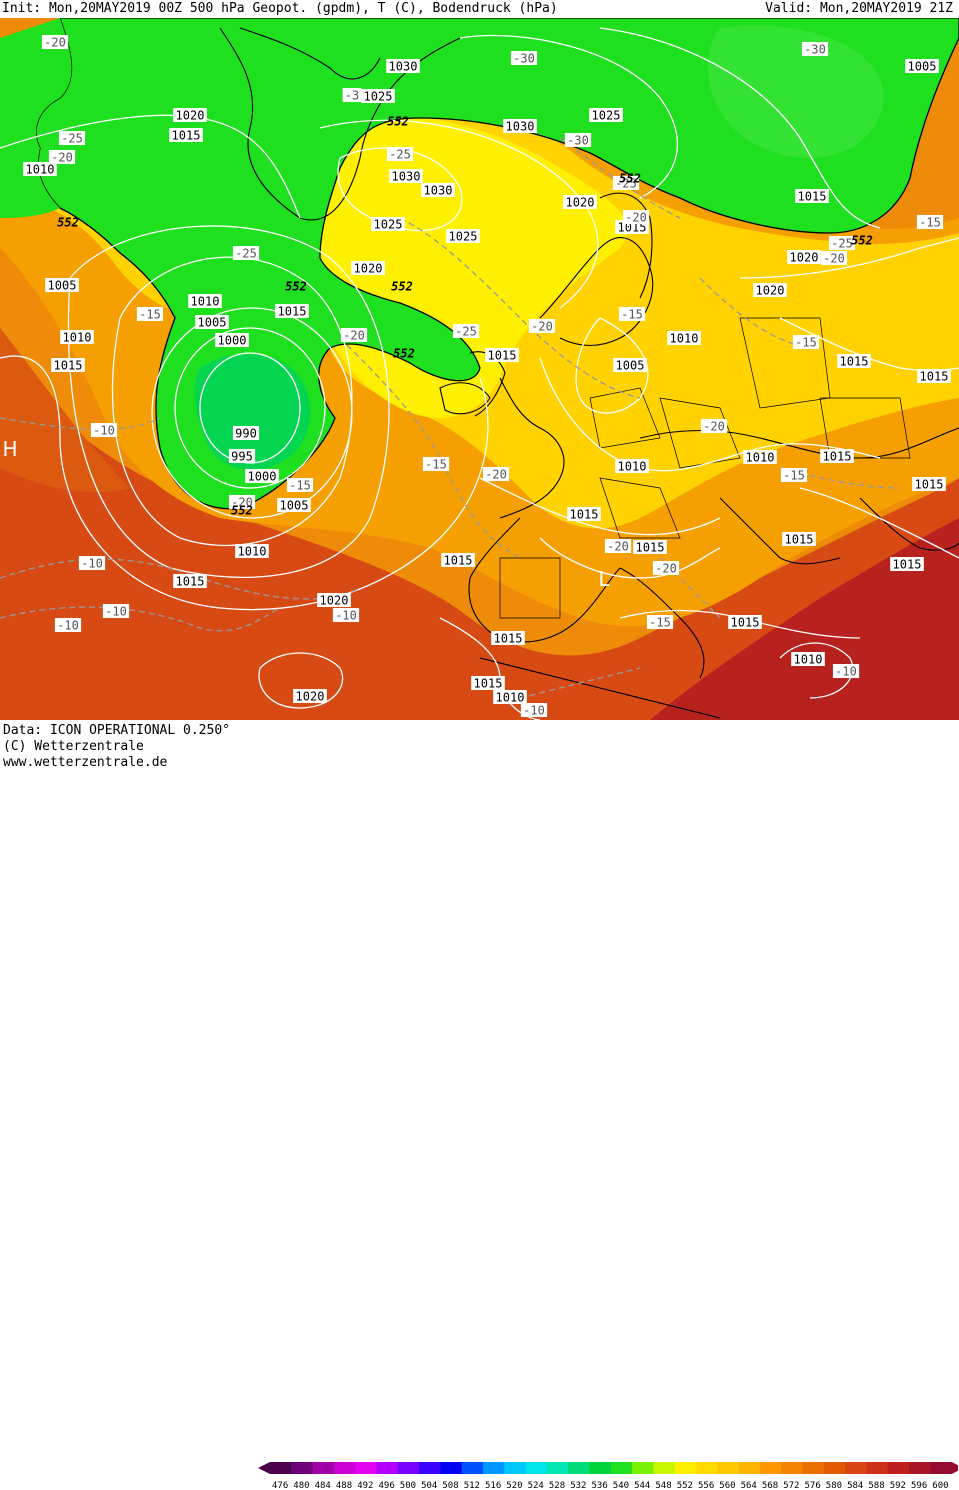 The height and width of the screenshot is (1490, 959). I want to click on legend-tick-label: 516, so click(493, 1485).